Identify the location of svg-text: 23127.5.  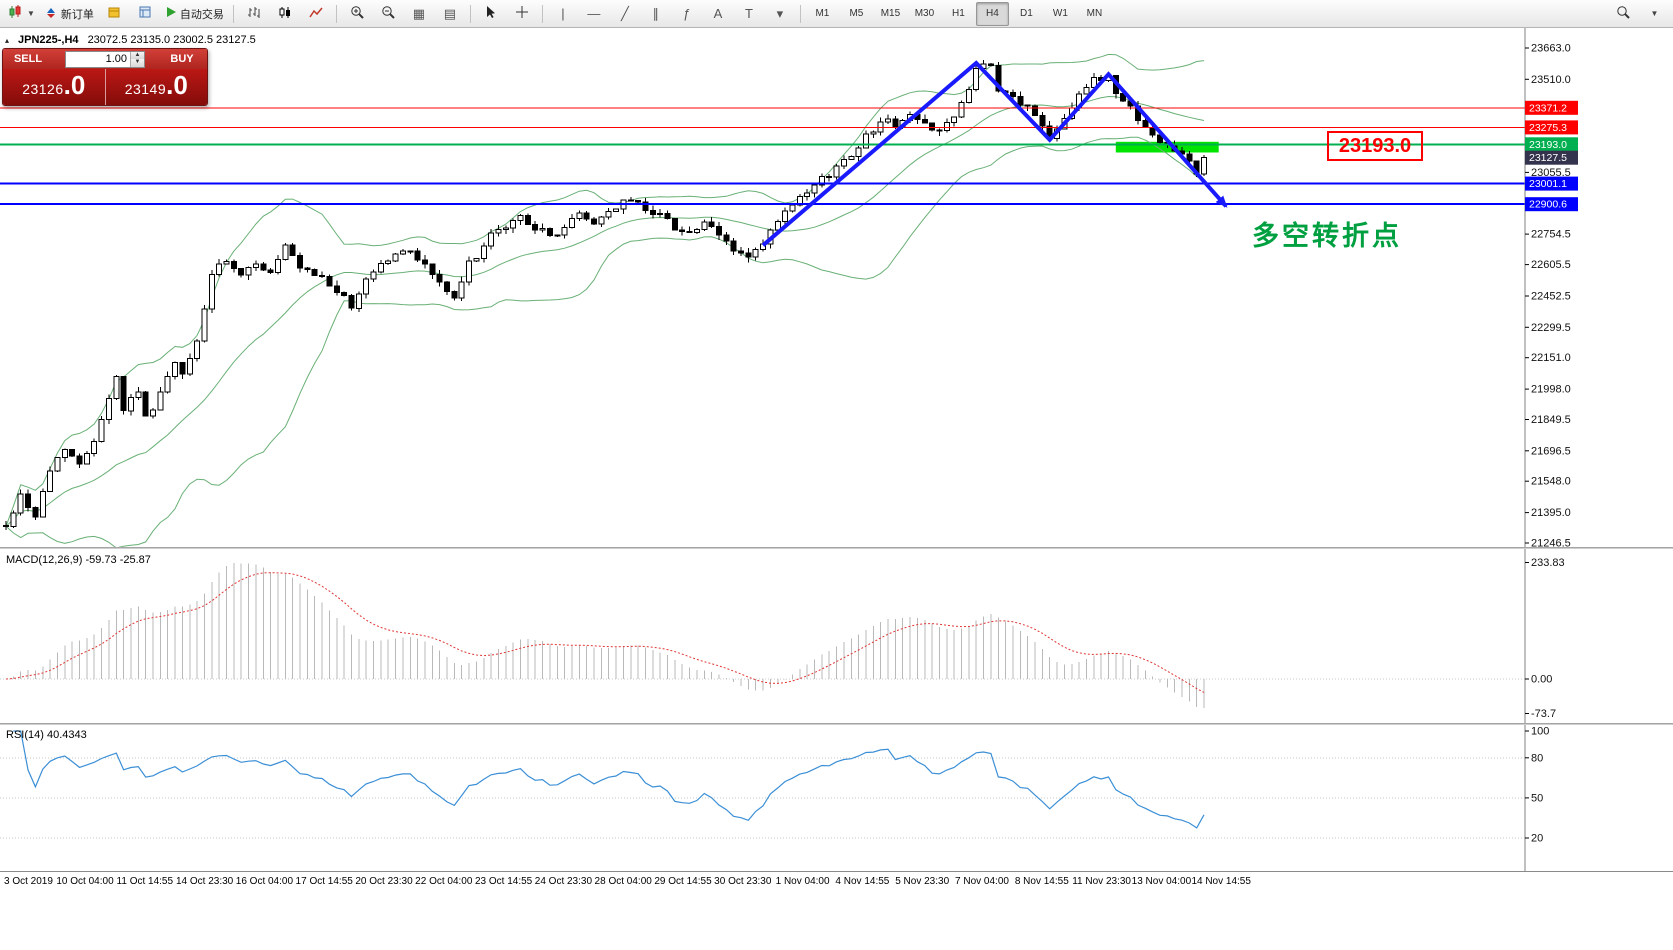
(1548, 158).